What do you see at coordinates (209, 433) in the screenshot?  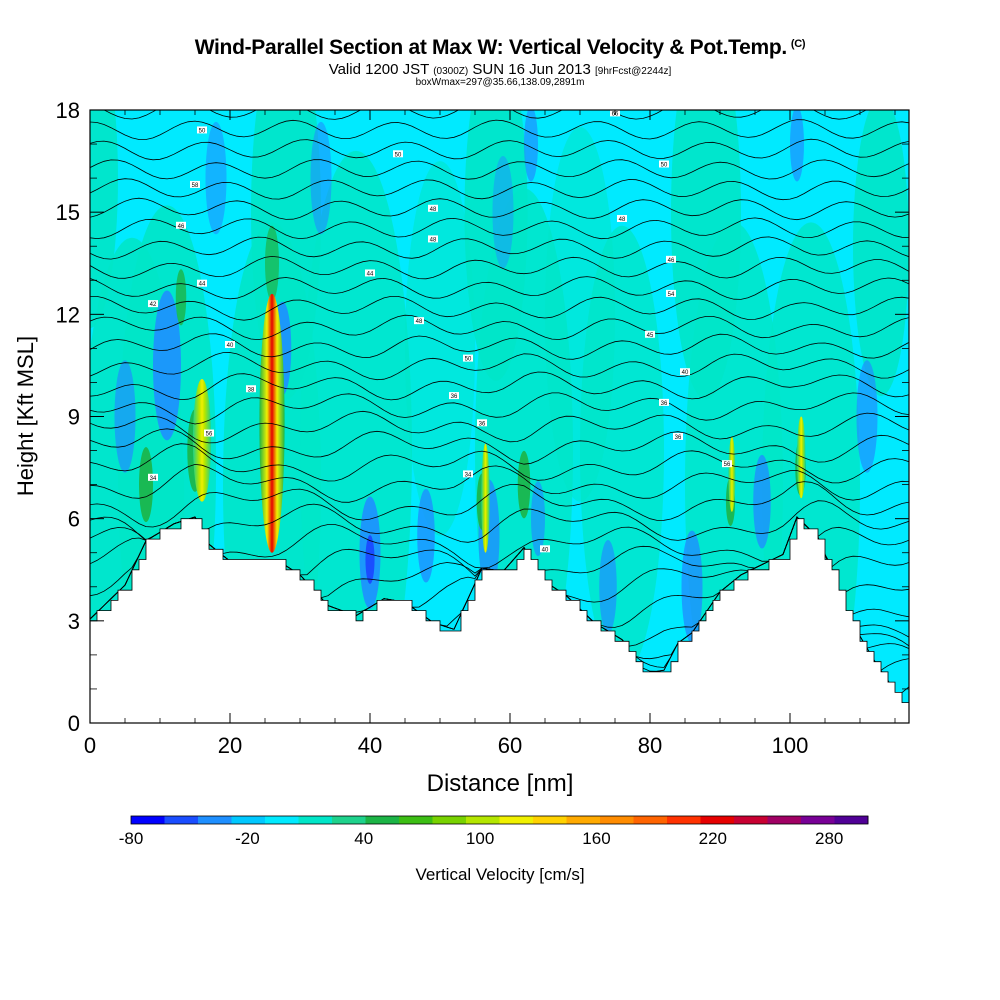 I see `isentrope-label: 56` at bounding box center [209, 433].